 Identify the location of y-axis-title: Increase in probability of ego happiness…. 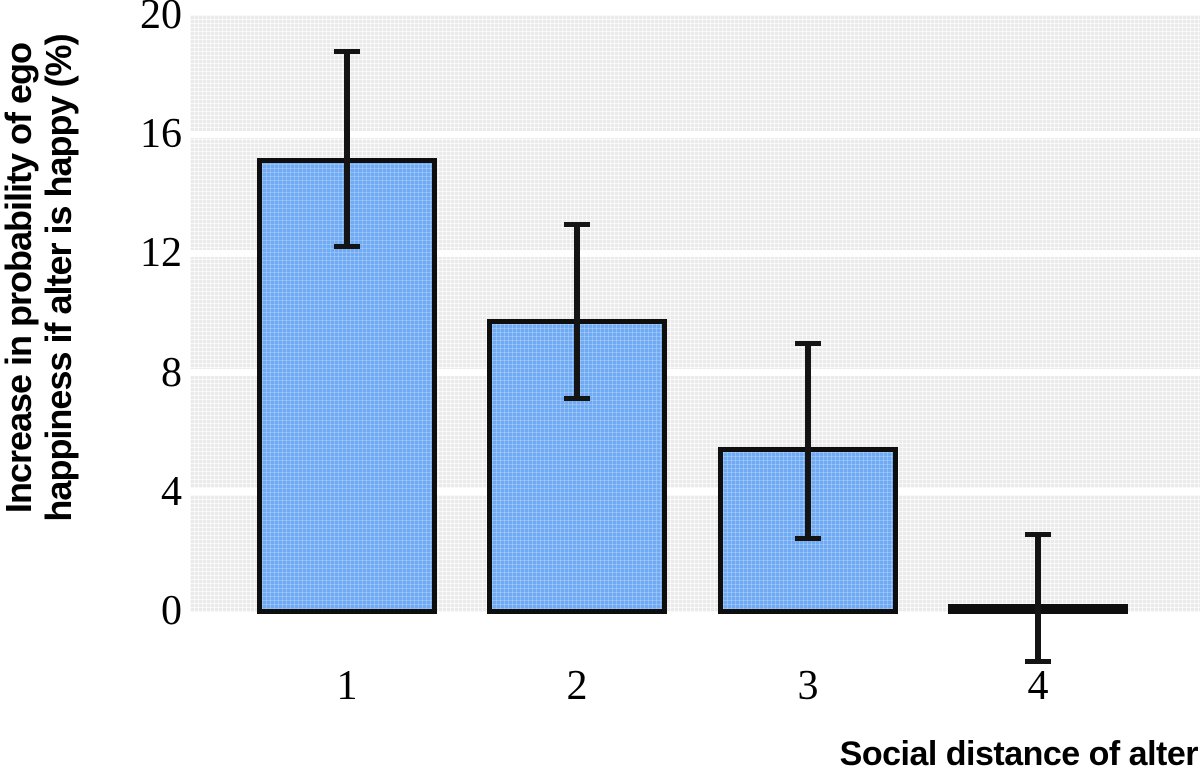
(40, 279).